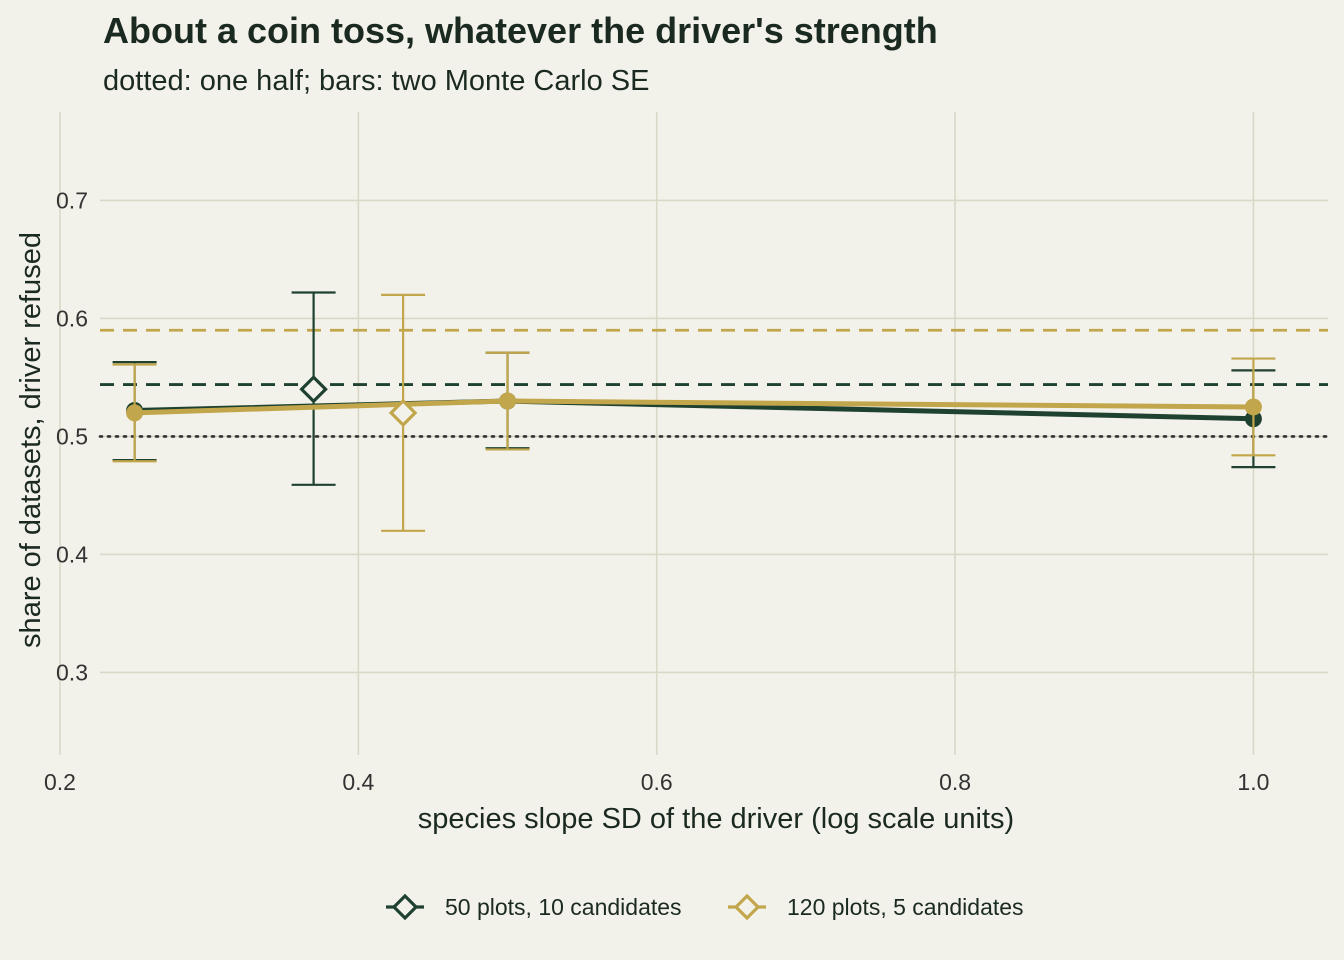 The height and width of the screenshot is (960, 1344). I want to click on legend-item-1: 50 plots, 10 candidates, so click(534, 907).